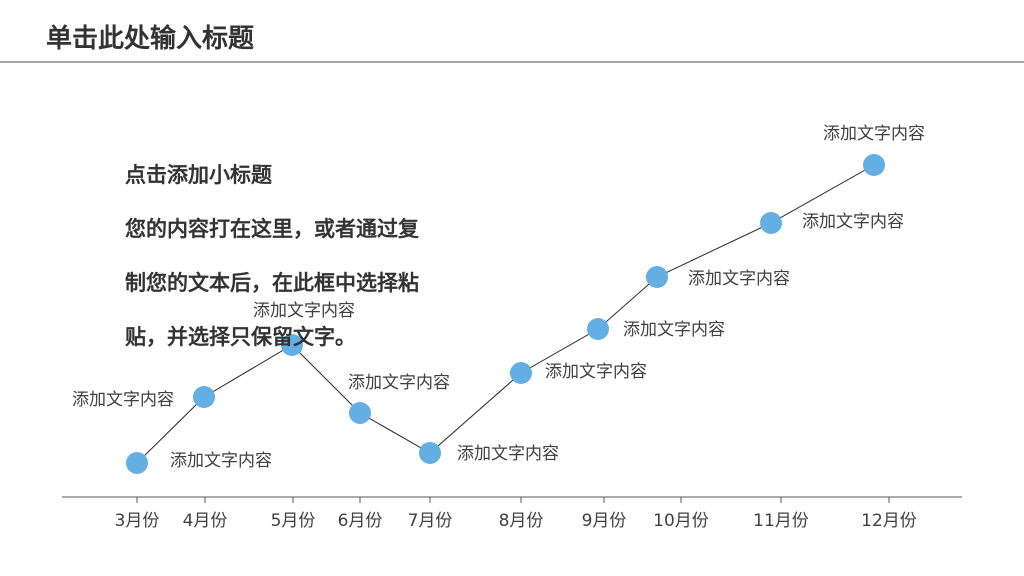  Describe the element at coordinates (137, 521) in the screenshot. I see `x-tick-label: 3月份` at that location.